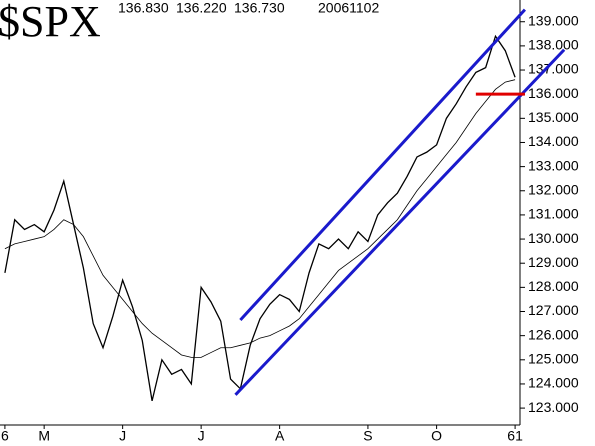 This screenshot has width=595, height=446. What do you see at coordinates (201, 8) in the screenshot?
I see `quote: 136.220` at bounding box center [201, 8].